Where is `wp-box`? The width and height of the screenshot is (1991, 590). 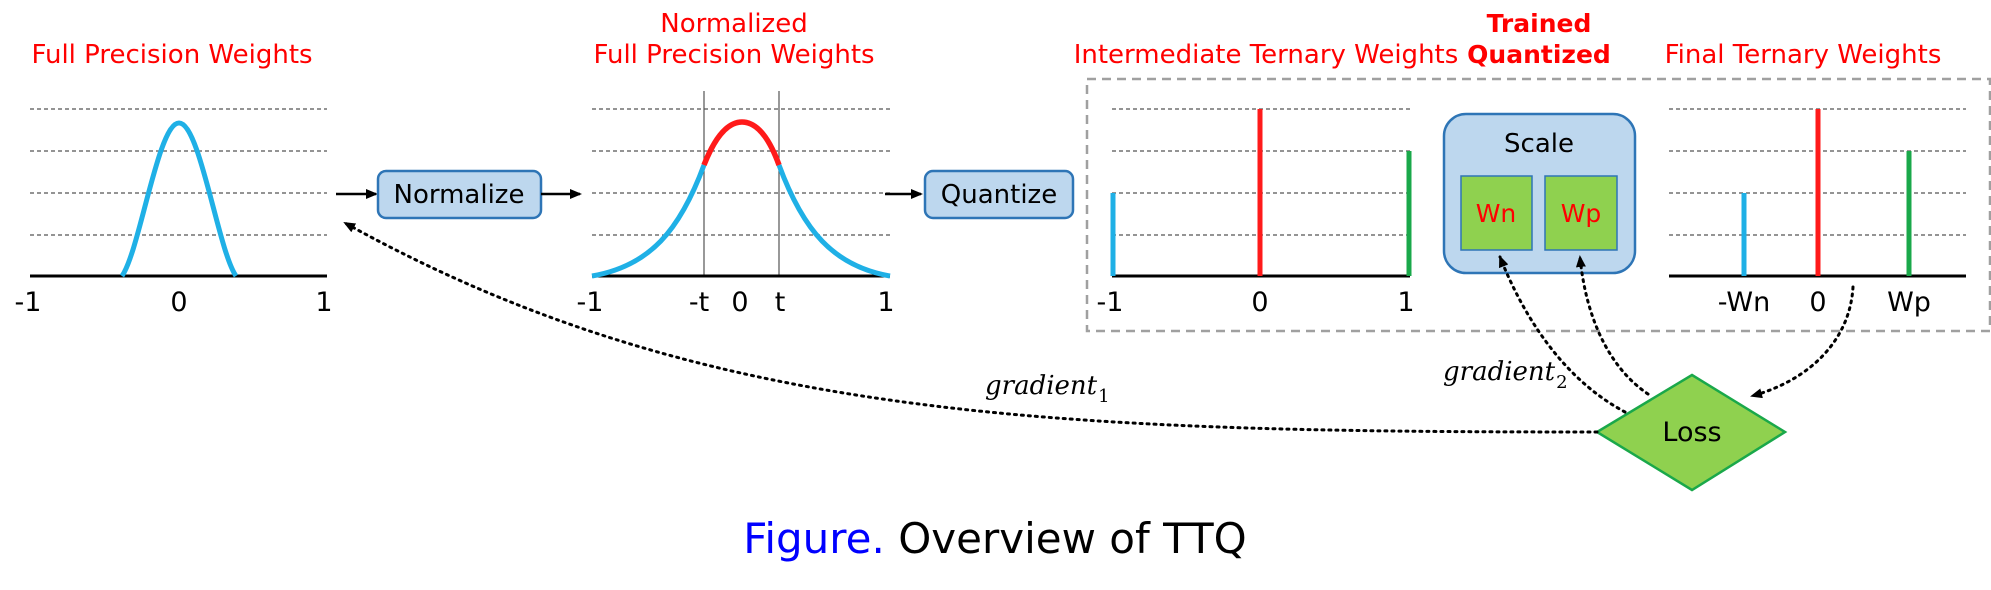 wp-box is located at coordinates (1581, 213).